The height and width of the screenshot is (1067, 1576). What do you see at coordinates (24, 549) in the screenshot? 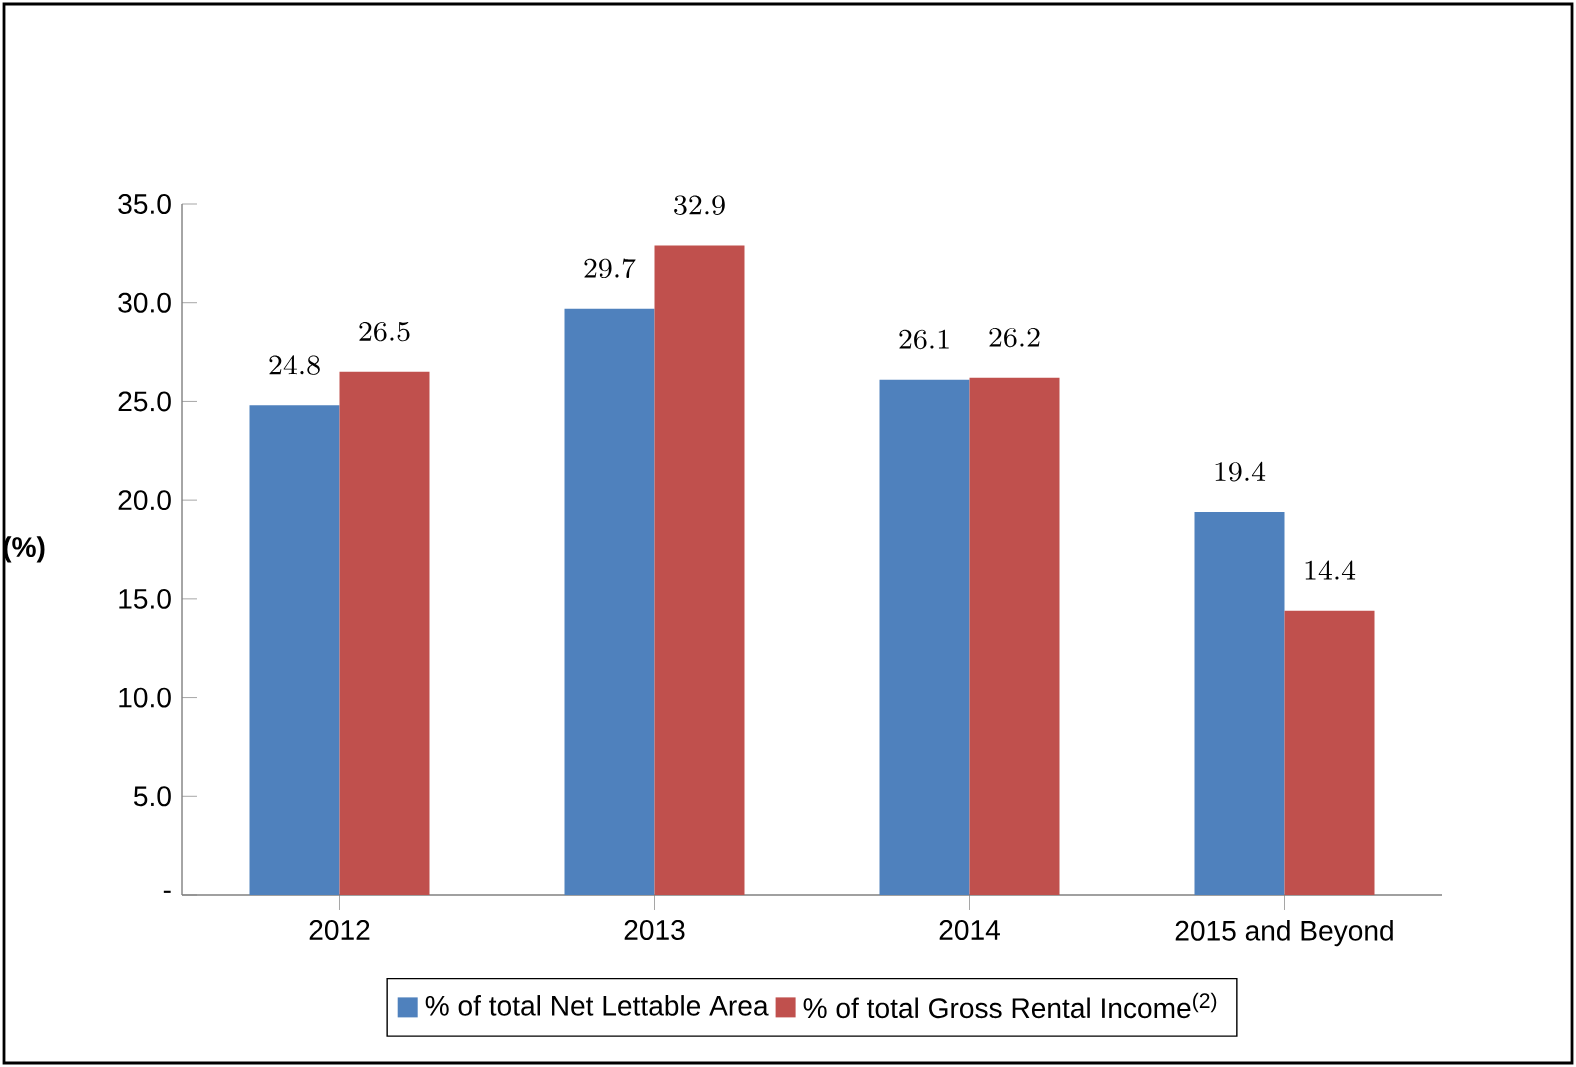
I see `y-axis-title: (%)` at bounding box center [24, 549].